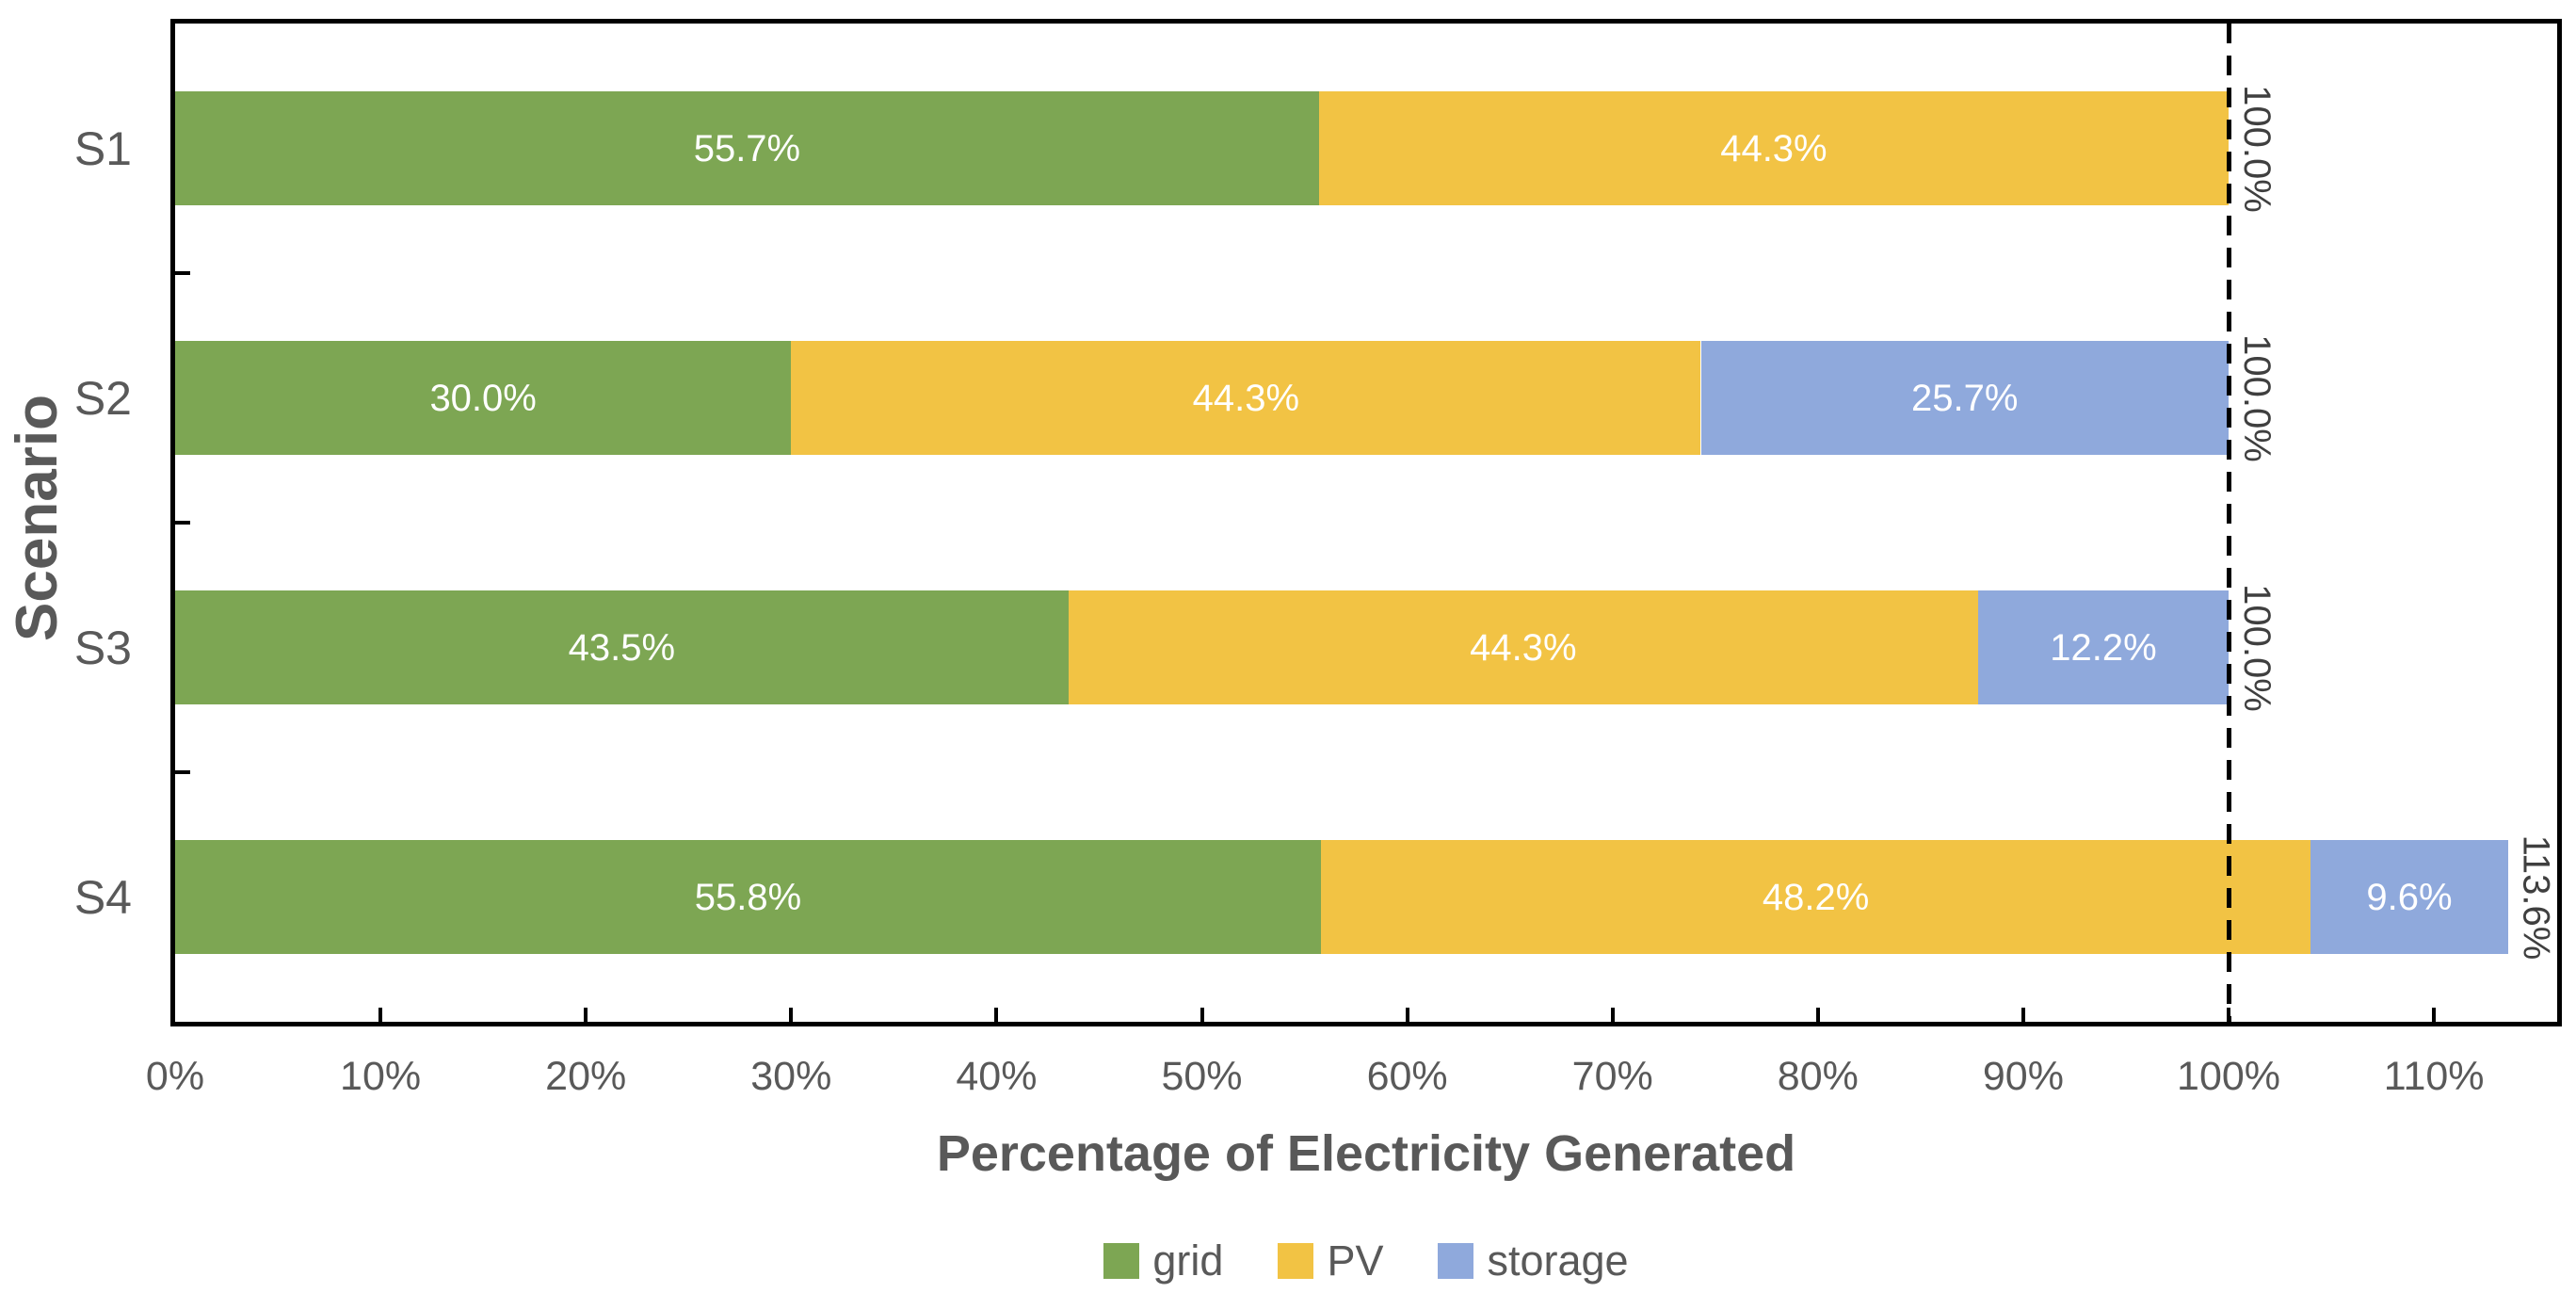  I want to click on bar-segment-label: 55.7%, so click(747, 148).